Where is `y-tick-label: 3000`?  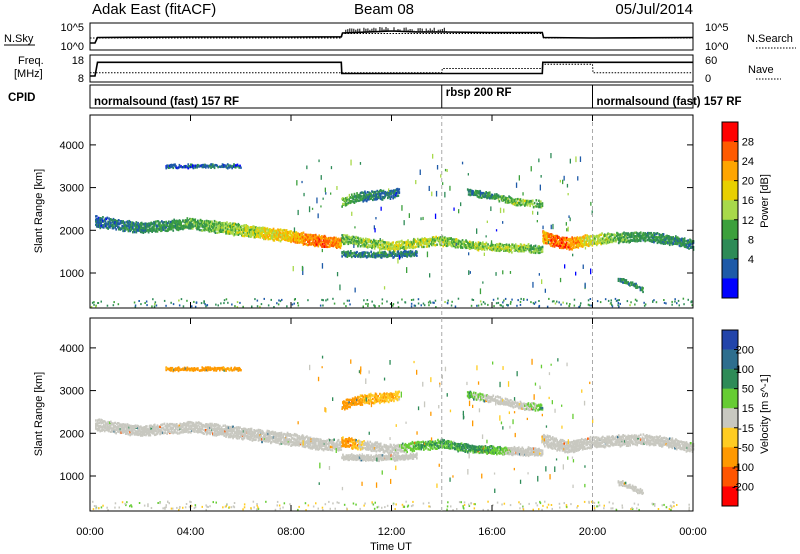
y-tick-label: 3000 is located at coordinates (72, 189).